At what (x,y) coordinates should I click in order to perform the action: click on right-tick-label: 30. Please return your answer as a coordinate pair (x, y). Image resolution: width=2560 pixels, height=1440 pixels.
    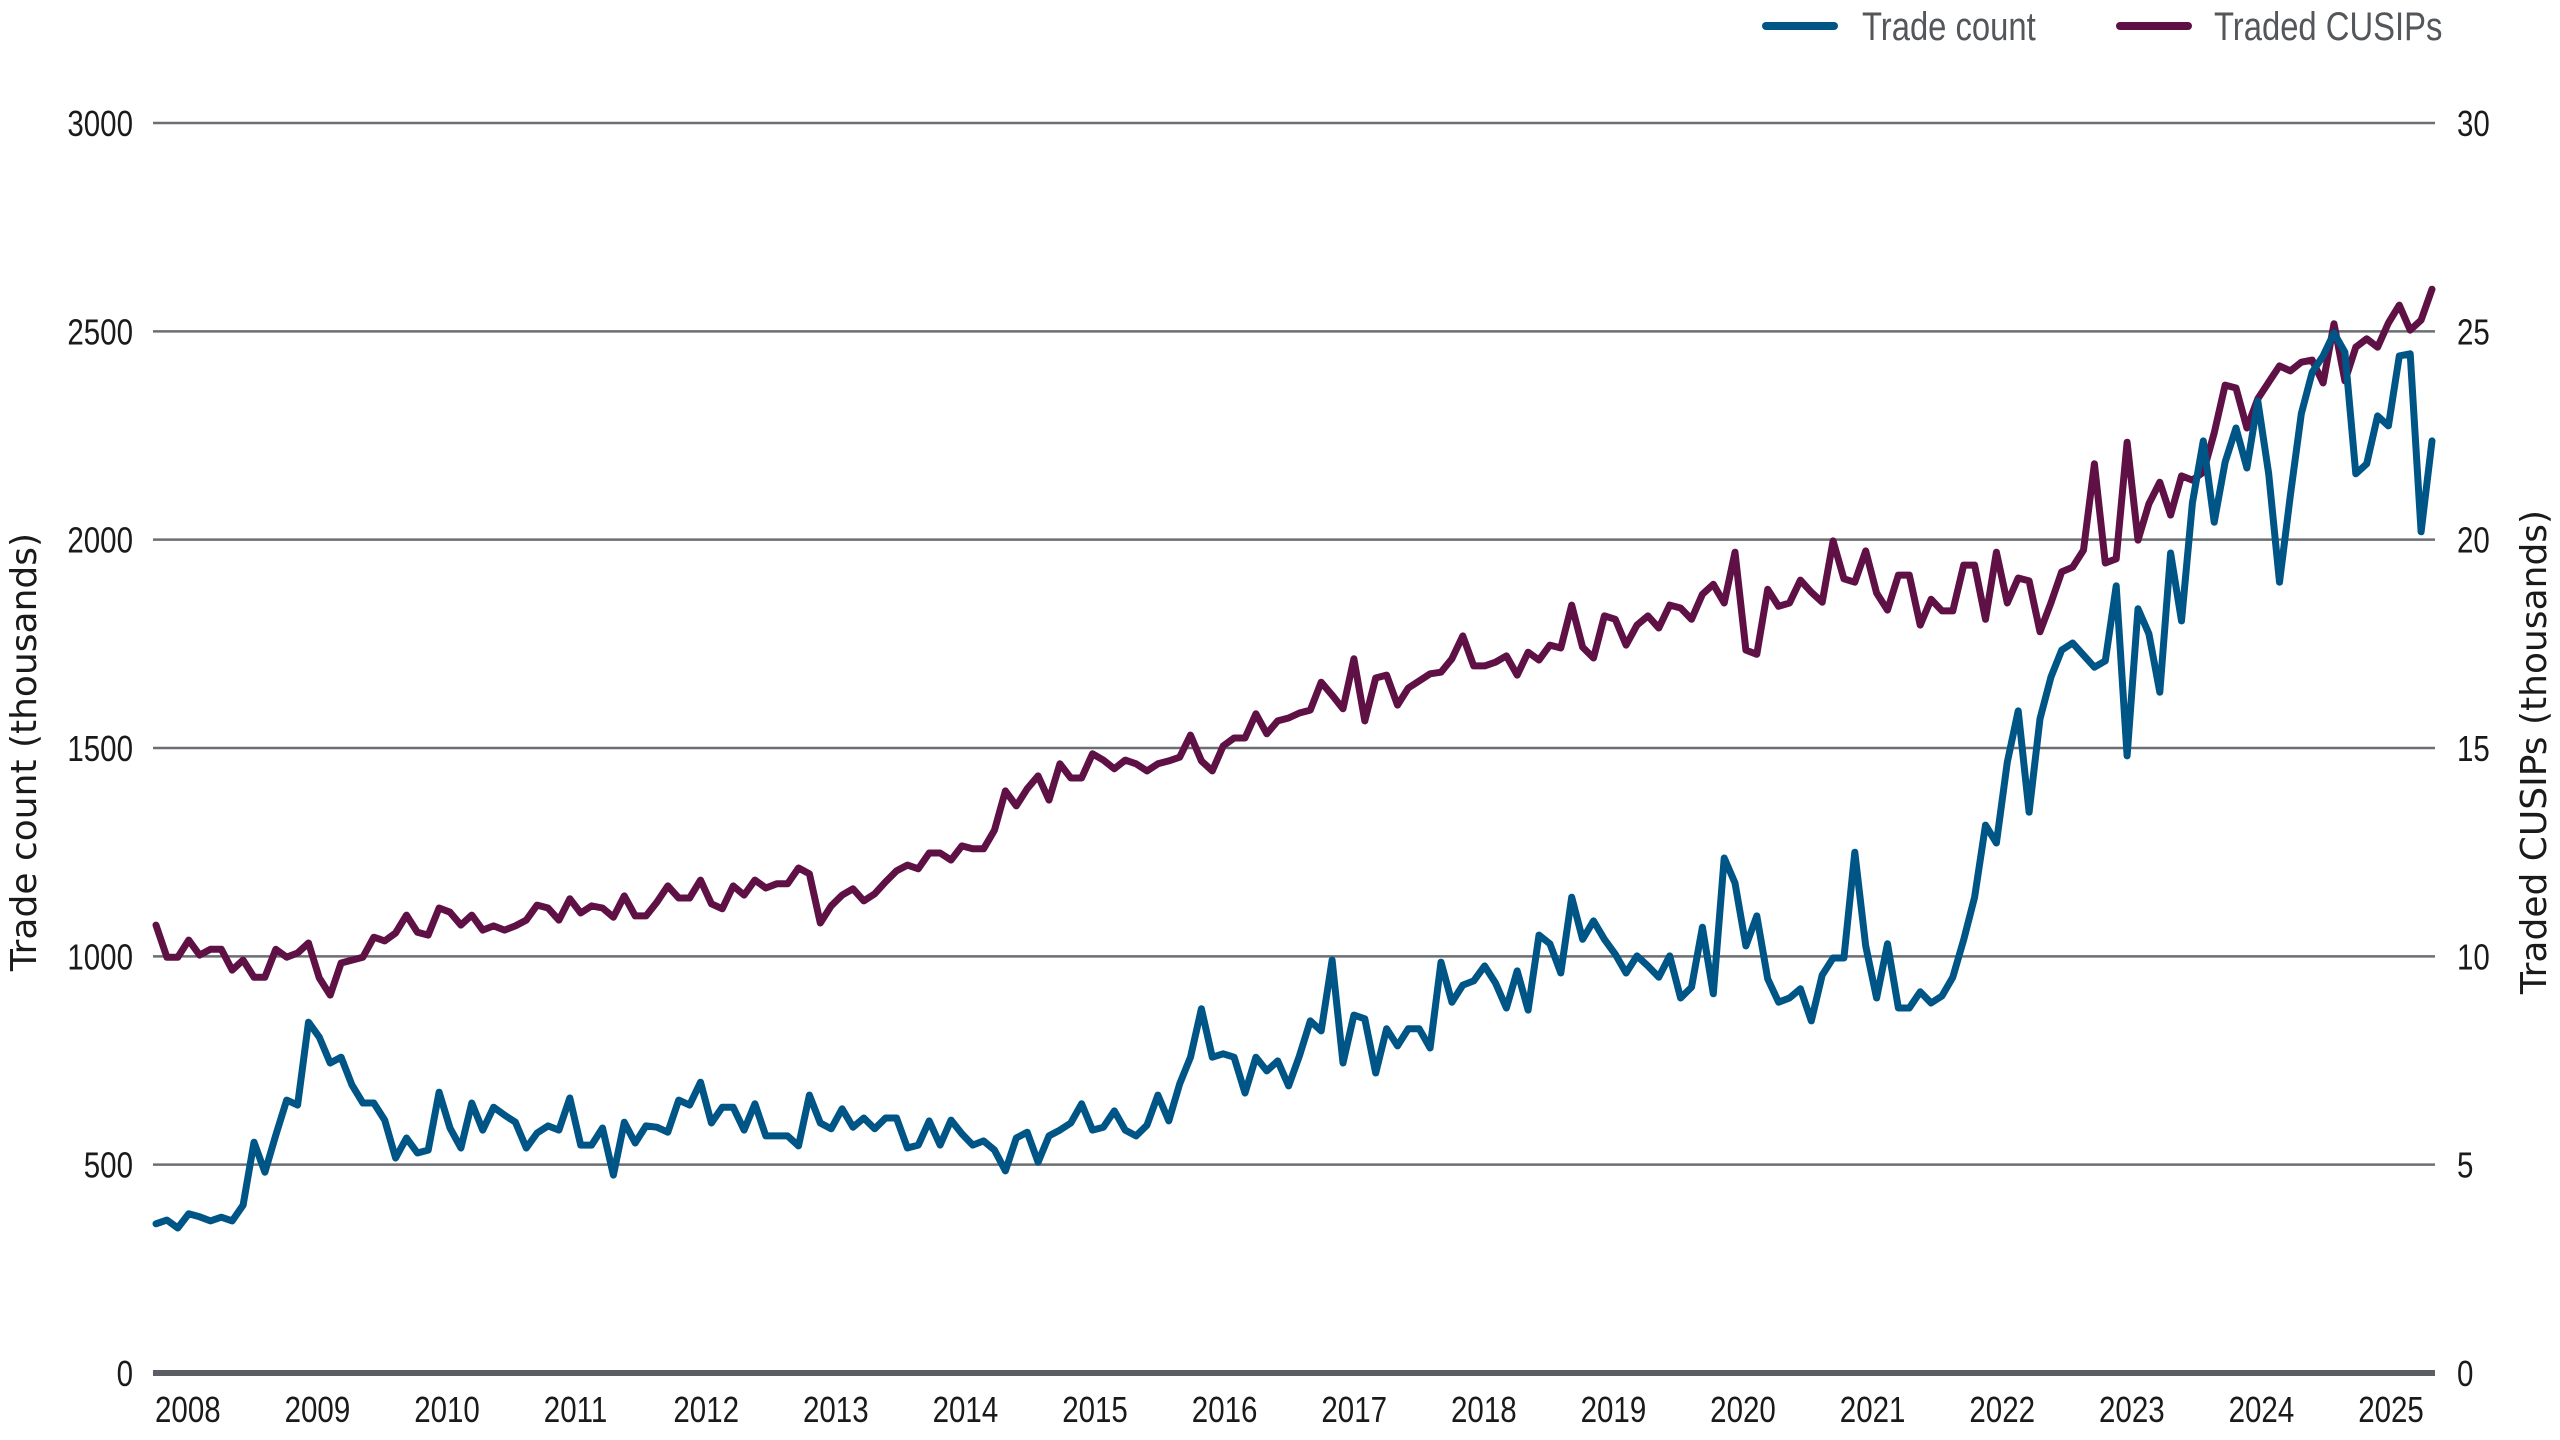
    Looking at the image, I should click on (2473, 123).